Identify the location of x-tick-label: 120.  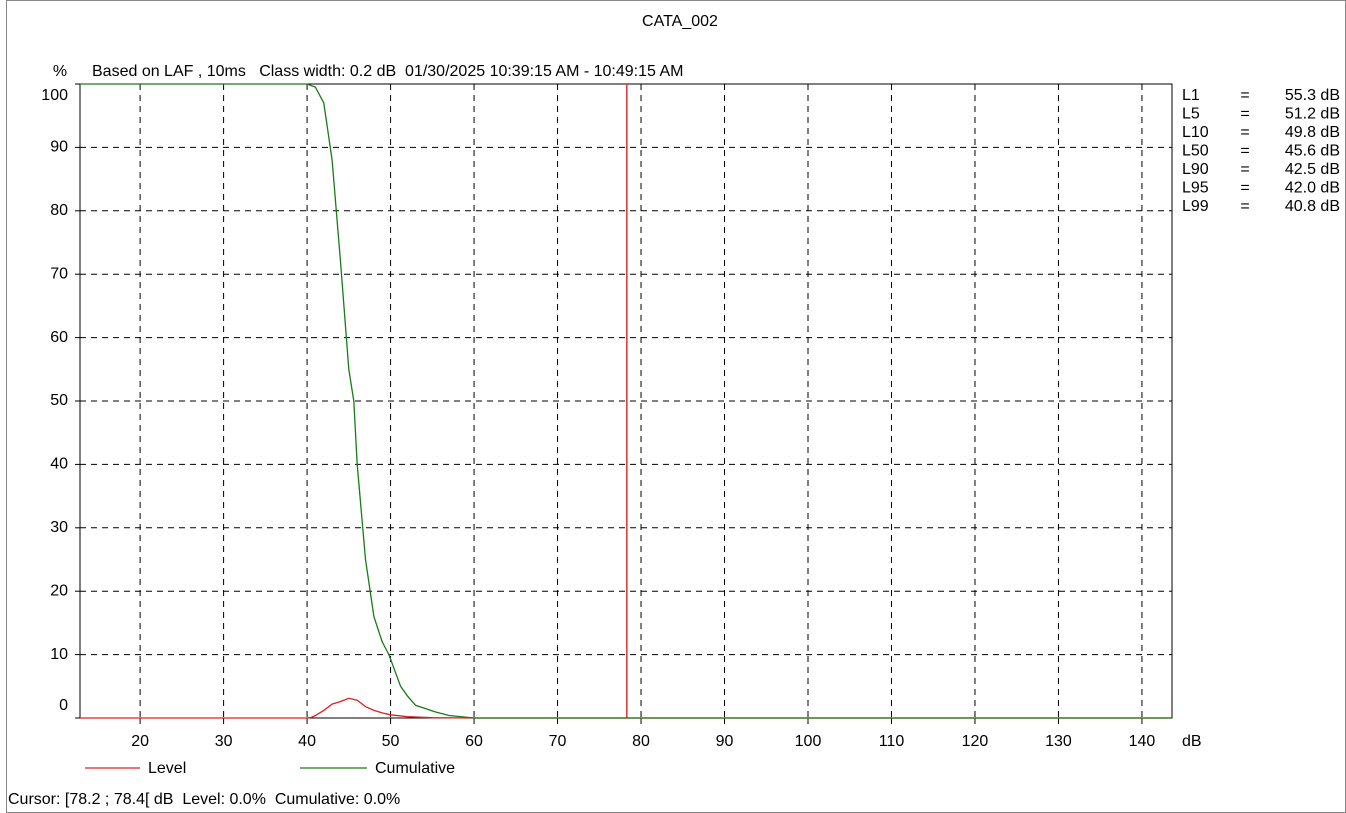
(975, 741).